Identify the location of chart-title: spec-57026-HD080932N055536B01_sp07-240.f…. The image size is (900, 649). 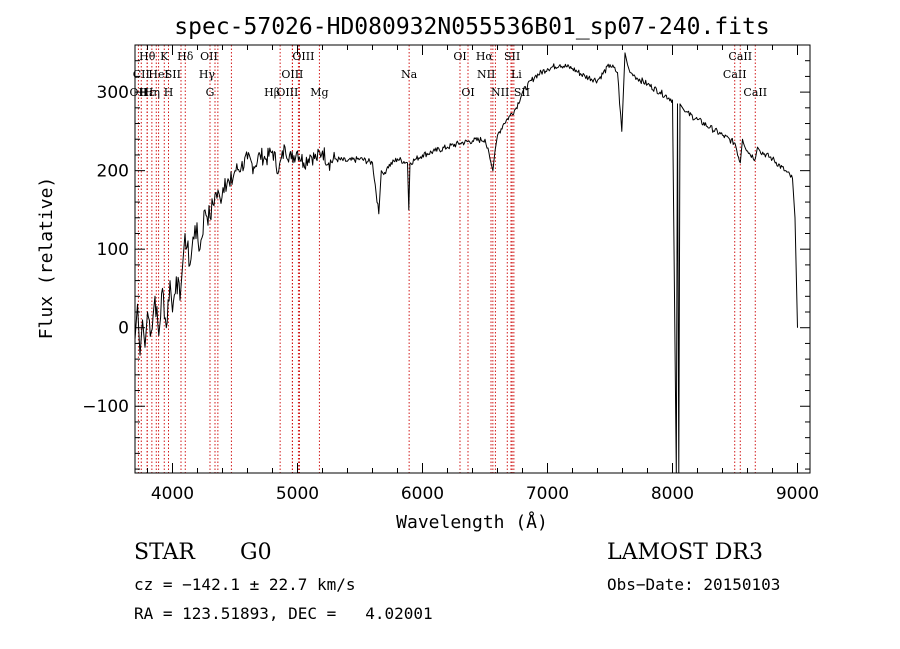
(471, 27).